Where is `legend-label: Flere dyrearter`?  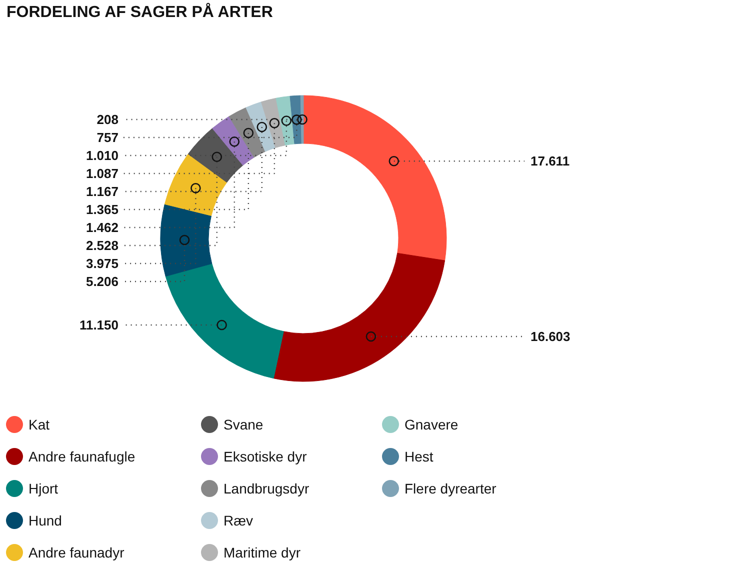 legend-label: Flere dyrearter is located at coordinates (450, 488).